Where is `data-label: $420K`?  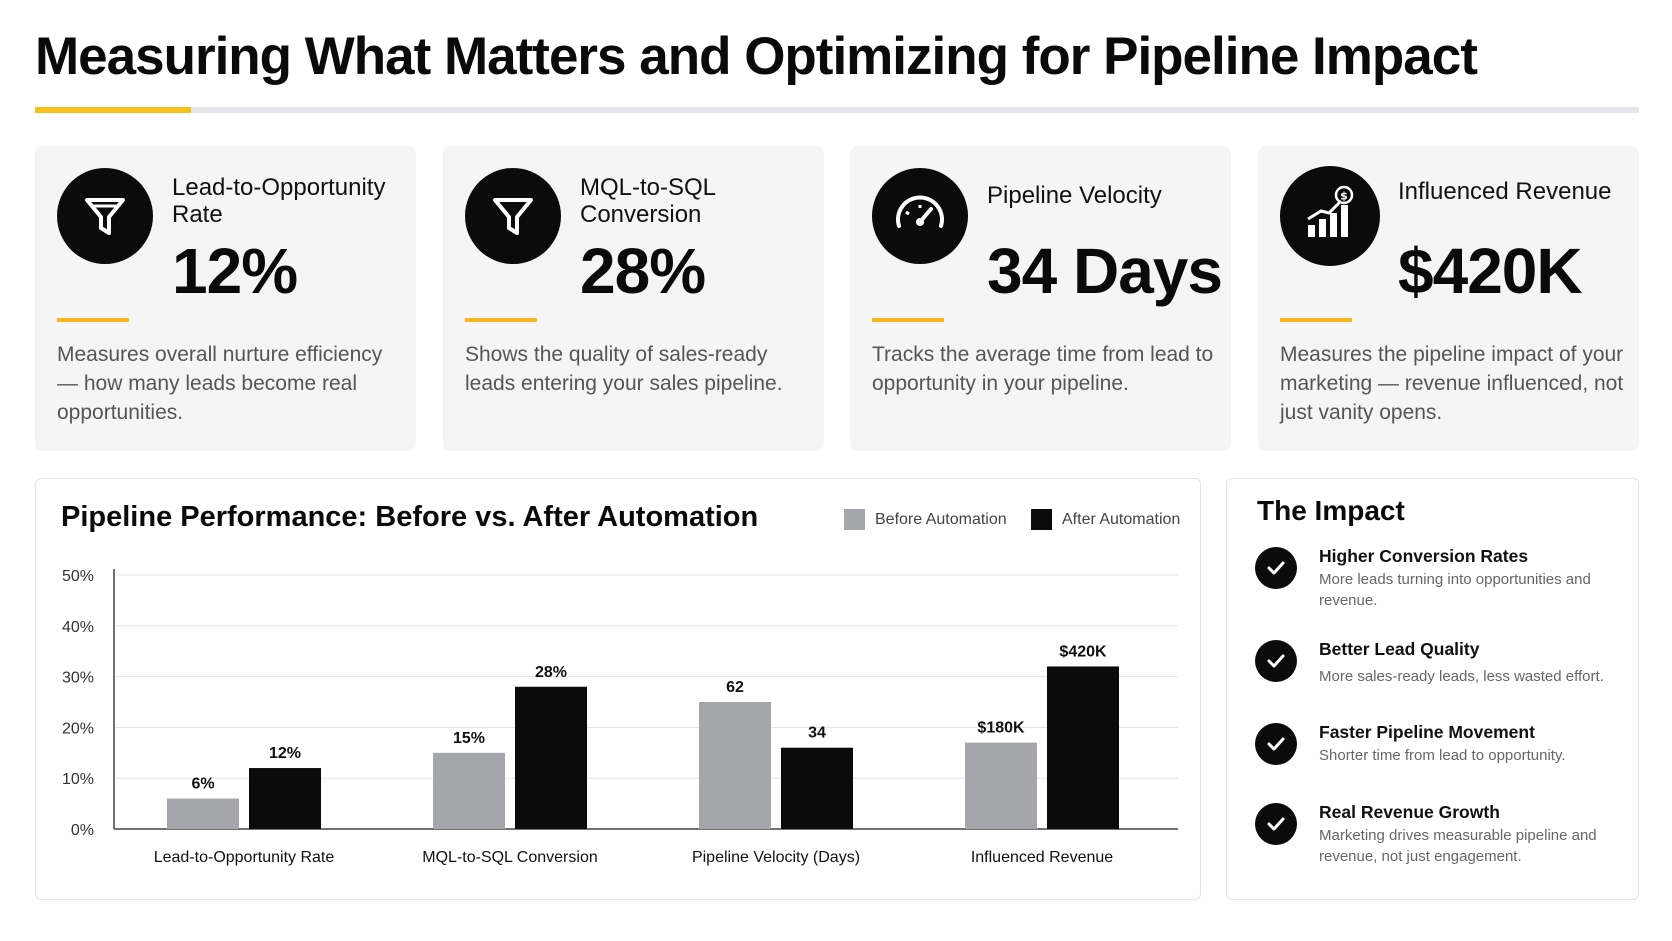
data-label: $420K is located at coordinates (1083, 651).